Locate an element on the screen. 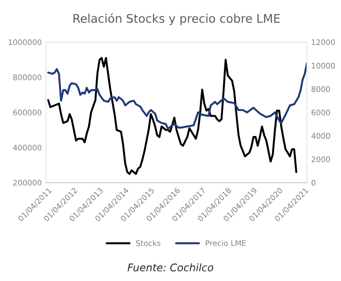 The height and width of the screenshot is (281, 341). source-note: Fuente: Cochilco is located at coordinates (171, 267).